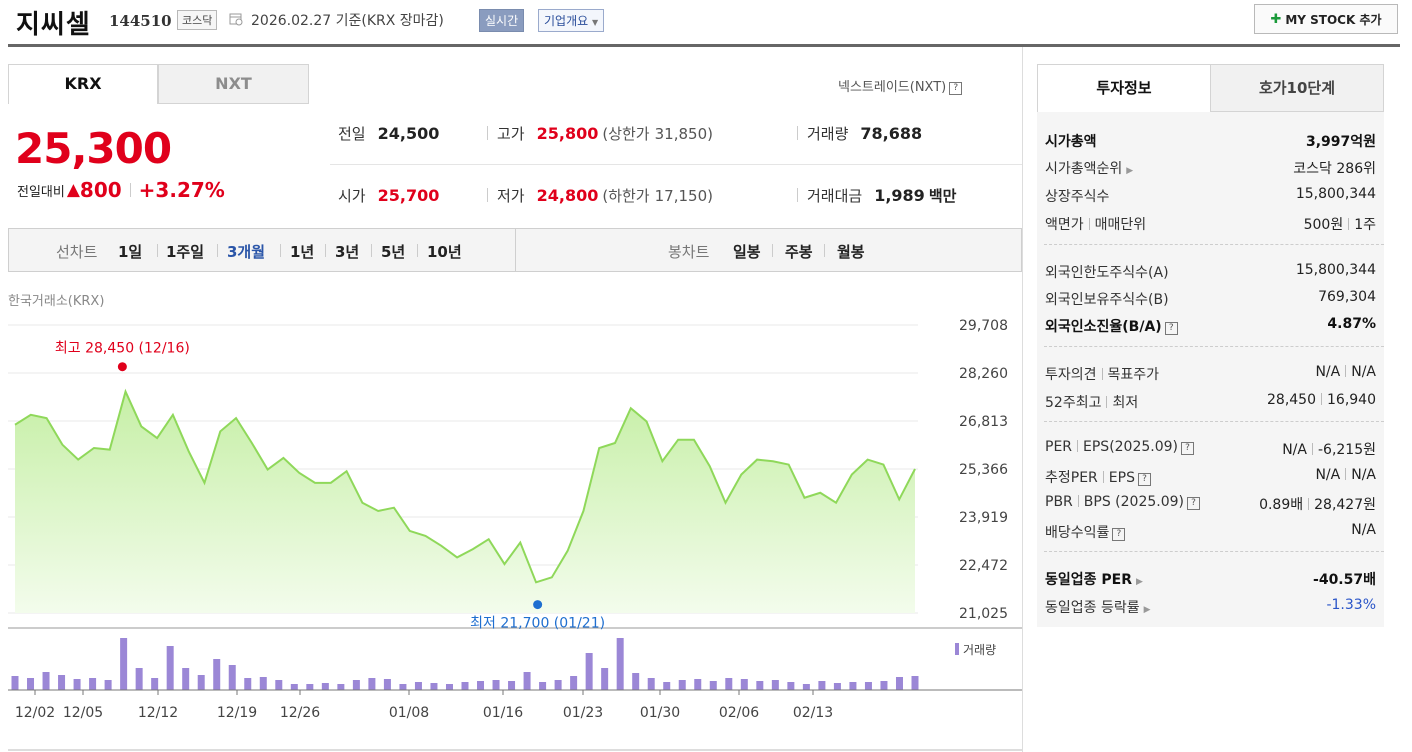  Describe the element at coordinates (1120, 449) in the screenshot. I see `info-key: PER EPS(2025.09)?` at that location.